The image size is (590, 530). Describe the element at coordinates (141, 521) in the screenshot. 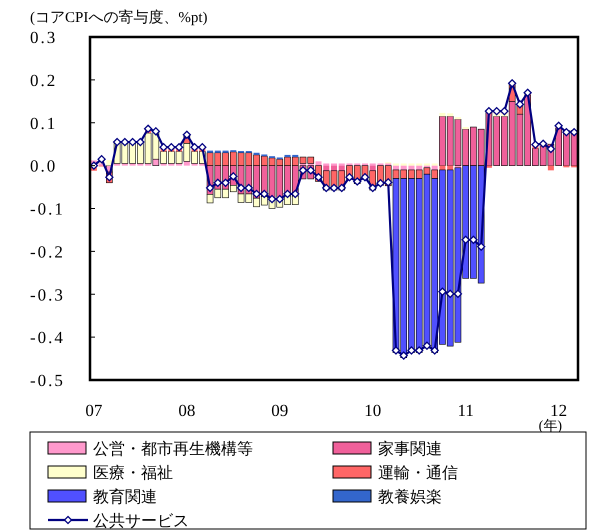

I see `legend-label: 公共サービス` at that location.